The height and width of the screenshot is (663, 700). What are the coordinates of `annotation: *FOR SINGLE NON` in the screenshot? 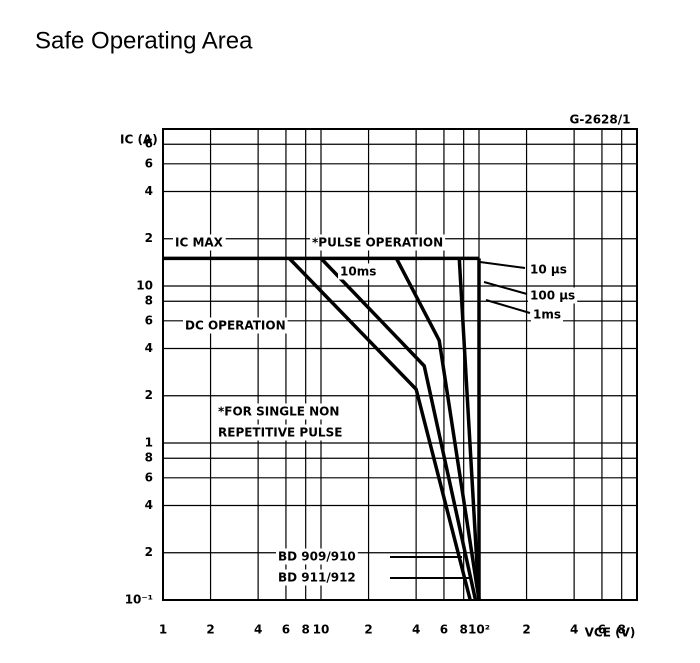 It's located at (278, 412).